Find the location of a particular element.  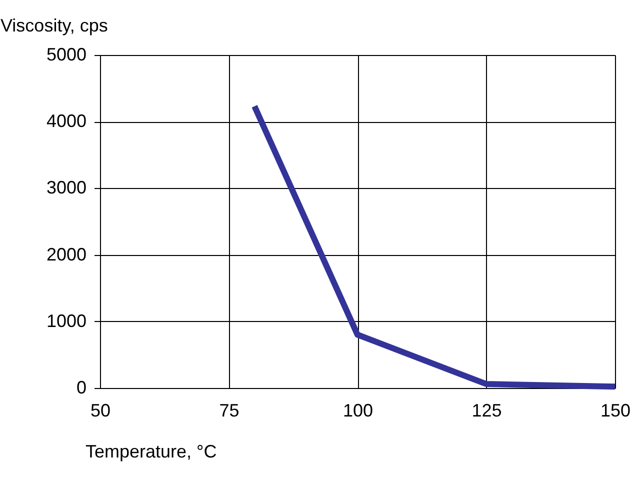

x-tick-label: 100 is located at coordinates (358, 410).